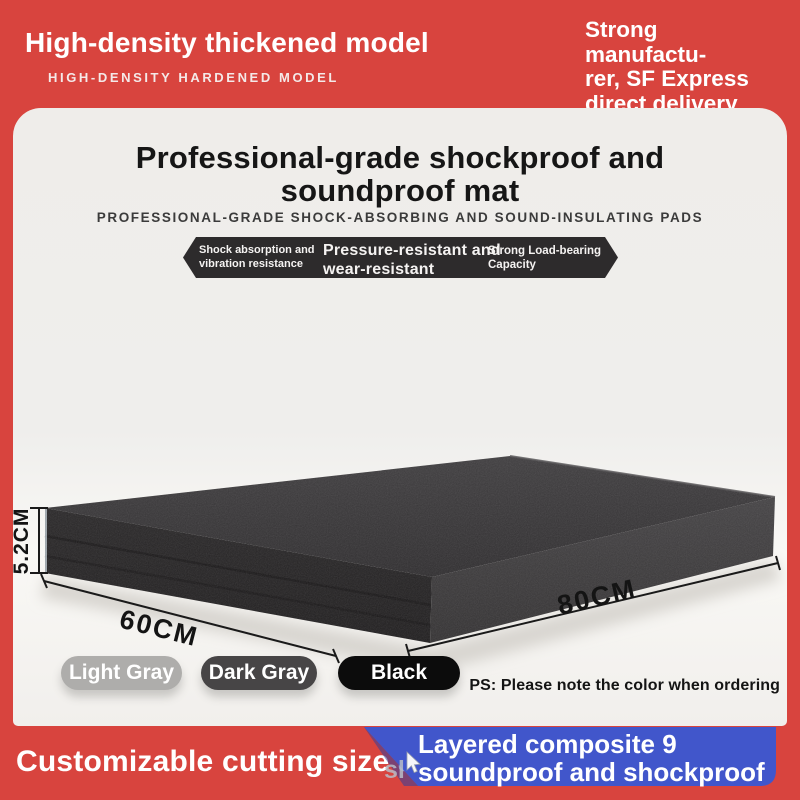 Image resolution: width=800 pixels, height=800 pixels. What do you see at coordinates (39, 540) in the screenshot?
I see `dimension-line-height` at bounding box center [39, 540].